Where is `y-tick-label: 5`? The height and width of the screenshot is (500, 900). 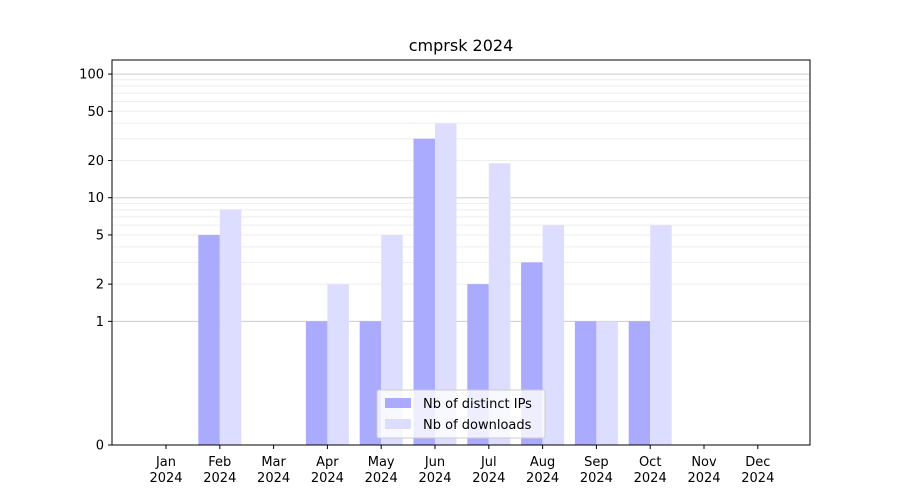
y-tick-label: 5 is located at coordinates (100, 235).